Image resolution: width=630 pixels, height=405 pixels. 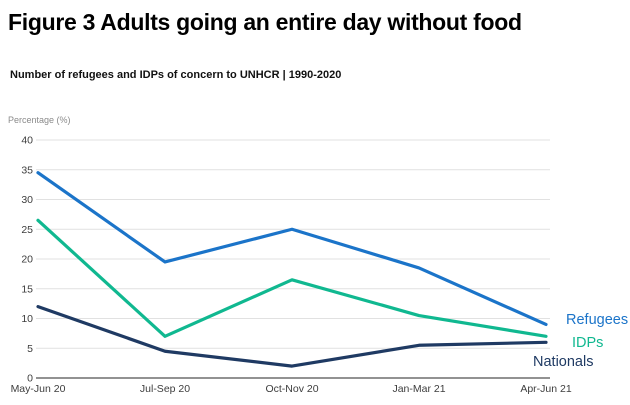 What do you see at coordinates (39, 120) in the screenshot?
I see `y-axis-title: Percentage (%)` at bounding box center [39, 120].